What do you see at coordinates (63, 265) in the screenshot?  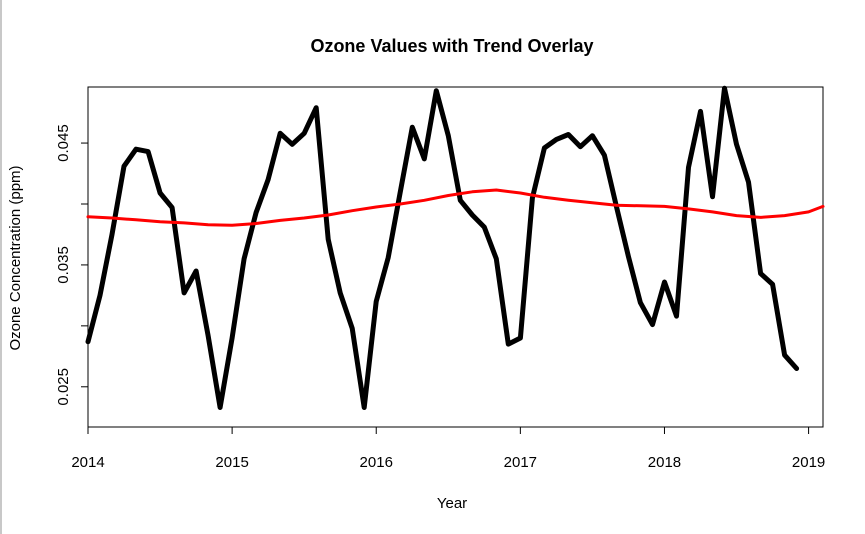 I see `y-tick-label: 0.035` at bounding box center [63, 265].